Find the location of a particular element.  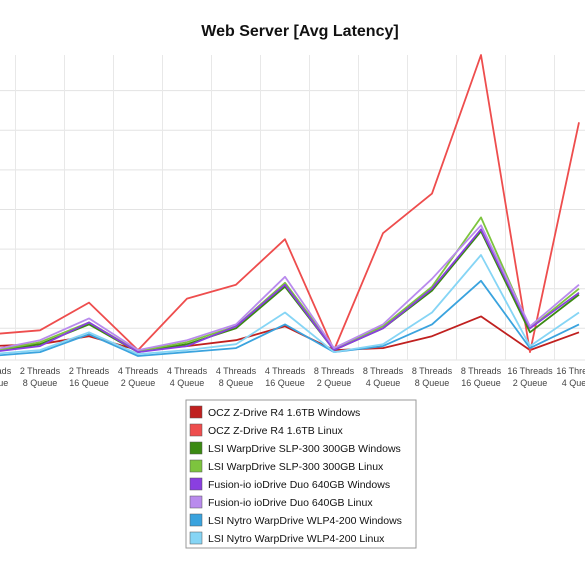

x-tick-label-8-0: 8 Threads is located at coordinates (383, 371).